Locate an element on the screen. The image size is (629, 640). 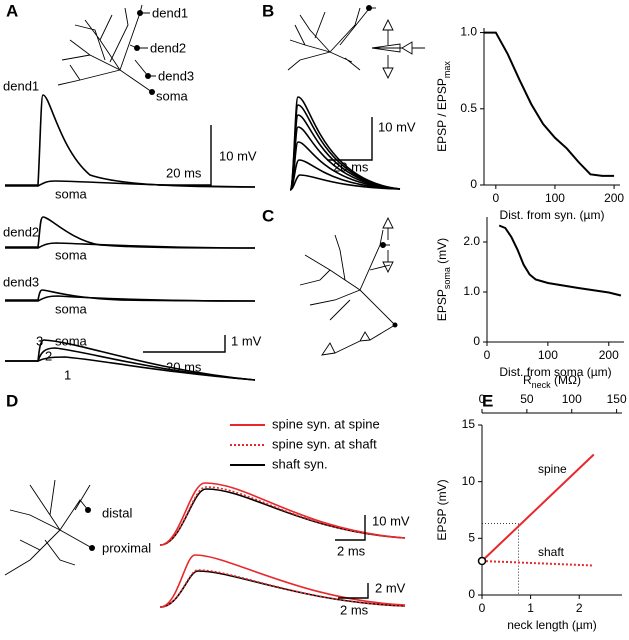
trace-label: dend2 is located at coordinates (21, 231).